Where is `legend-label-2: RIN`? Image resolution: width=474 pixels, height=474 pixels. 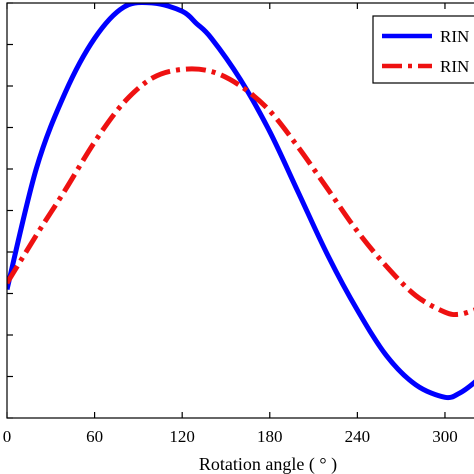
legend-label-2: RIN is located at coordinates (454, 66).